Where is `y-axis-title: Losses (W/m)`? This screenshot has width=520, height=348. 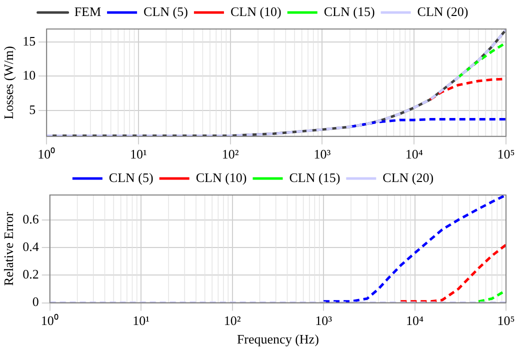 y-axis-title: Losses (W/m) is located at coordinates (8, 83).